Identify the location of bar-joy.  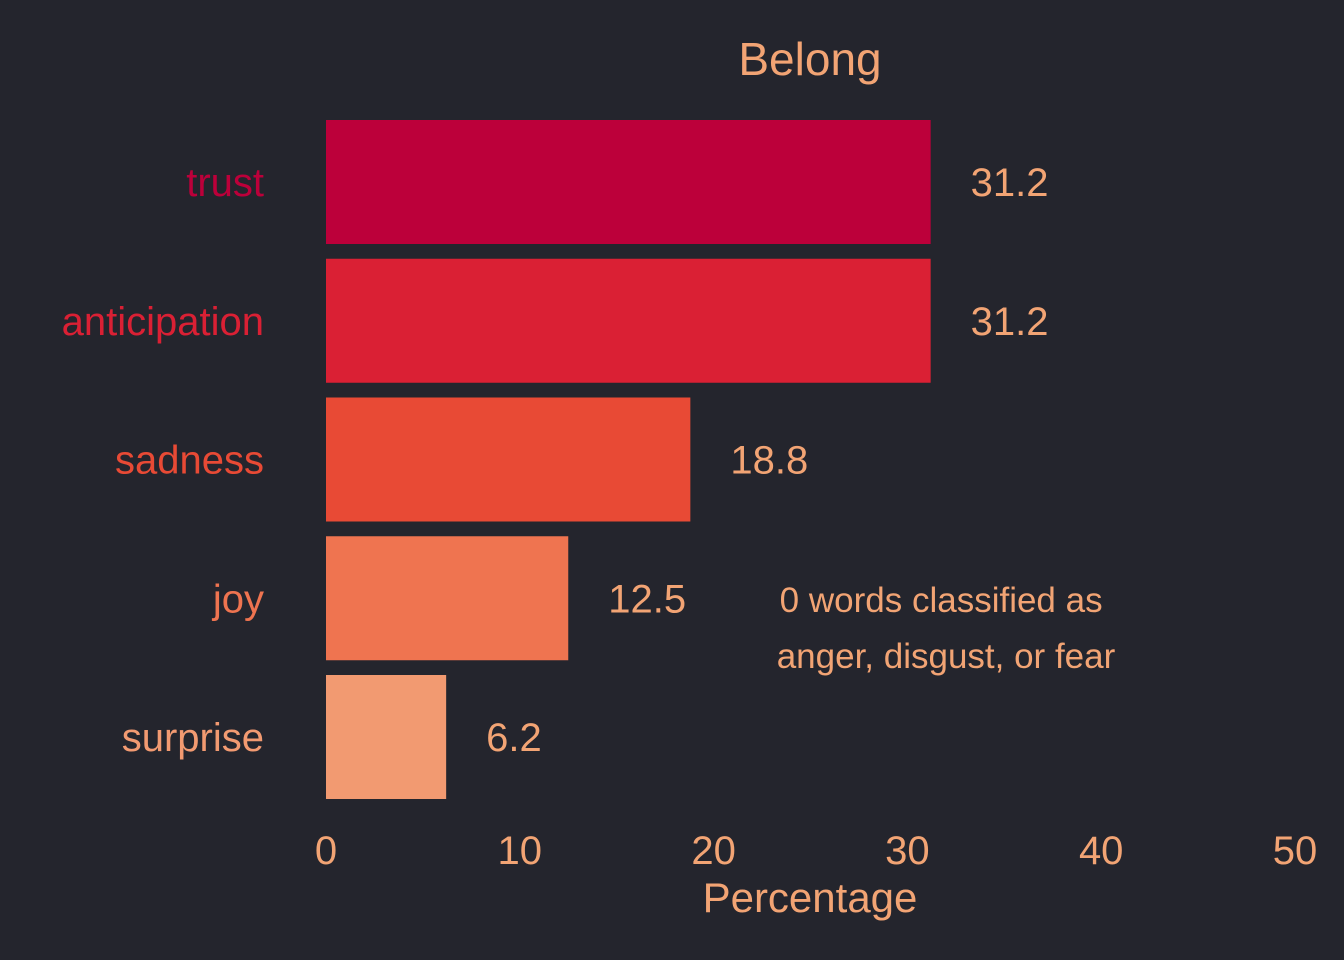
(447, 598).